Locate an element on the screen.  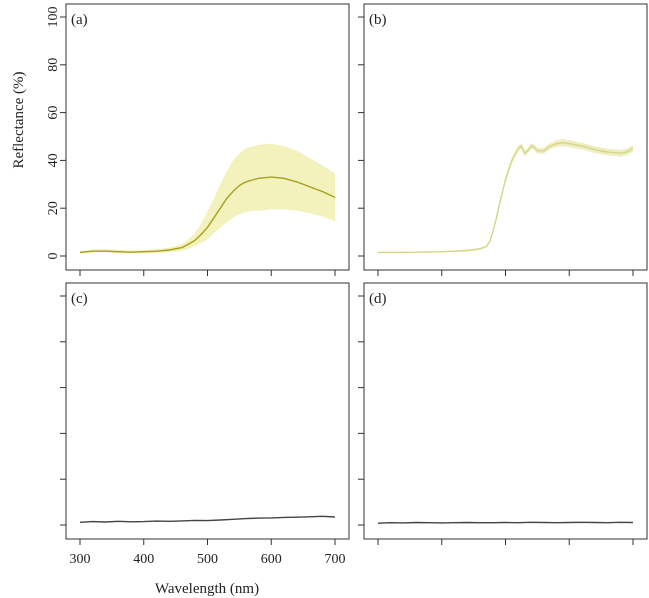
y-tick-label: 40 is located at coordinates (53, 160).